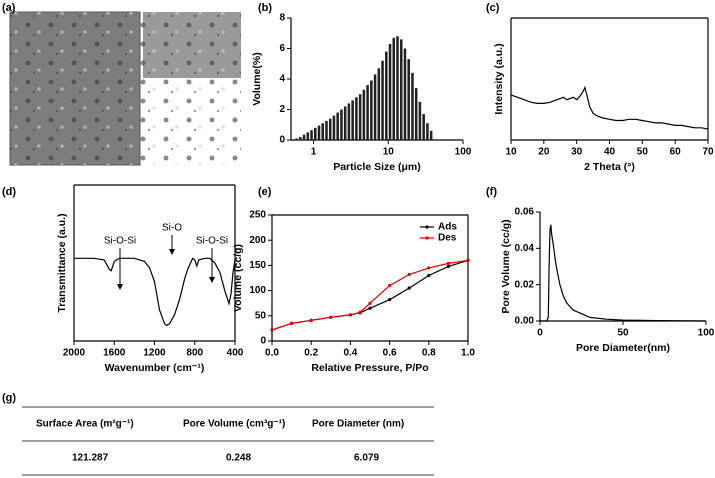  Describe the element at coordinates (272, 353) in the screenshot. I see `x-tick-label: 0.0` at that location.